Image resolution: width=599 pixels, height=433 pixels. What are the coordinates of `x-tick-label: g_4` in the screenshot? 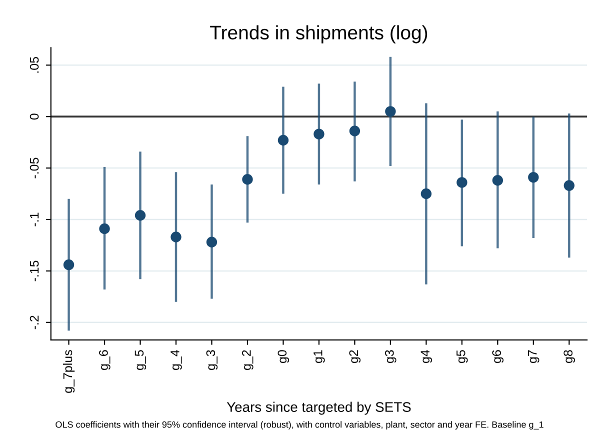 It's located at (176, 360).